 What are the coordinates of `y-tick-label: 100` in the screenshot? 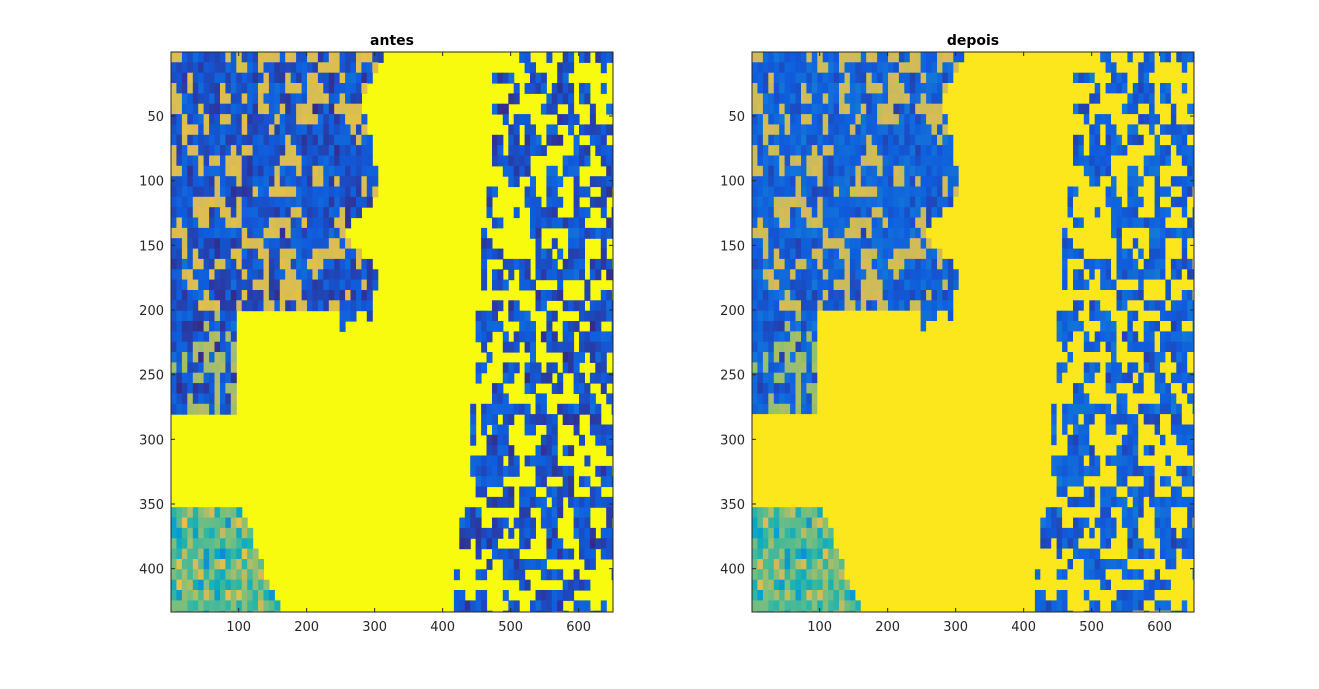 It's located at (151, 182).